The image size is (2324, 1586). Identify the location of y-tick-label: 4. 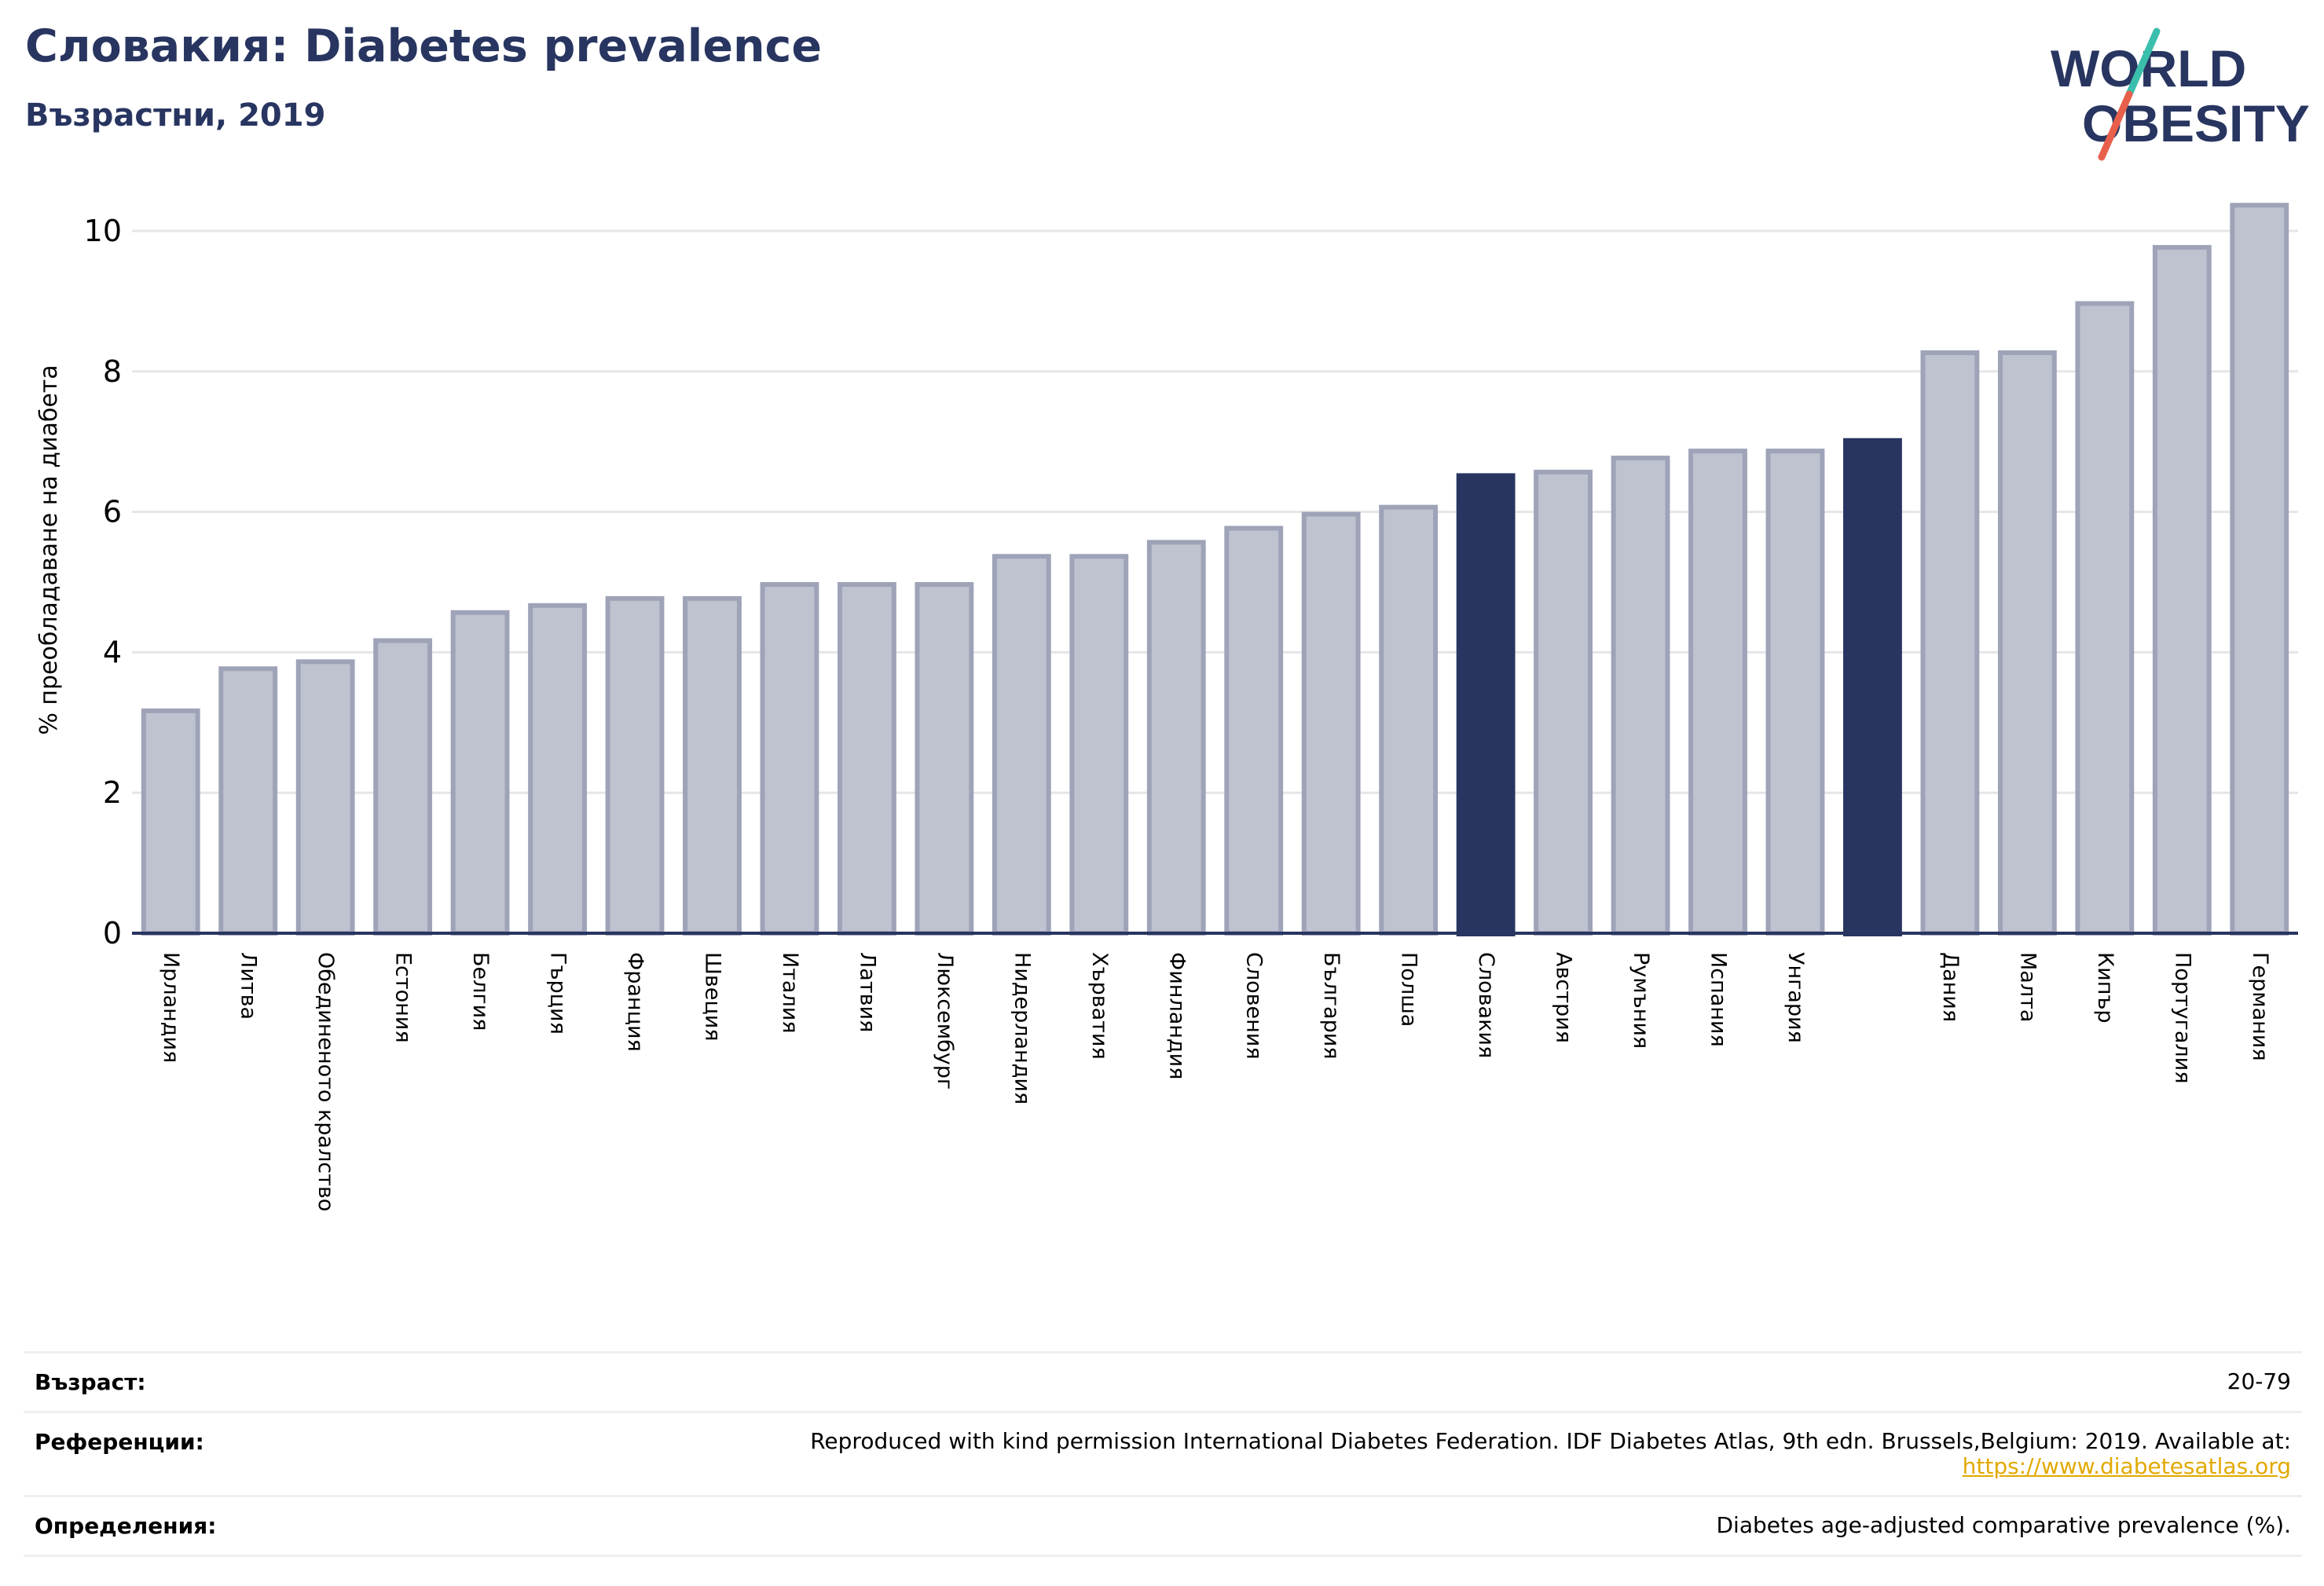
(112, 652).